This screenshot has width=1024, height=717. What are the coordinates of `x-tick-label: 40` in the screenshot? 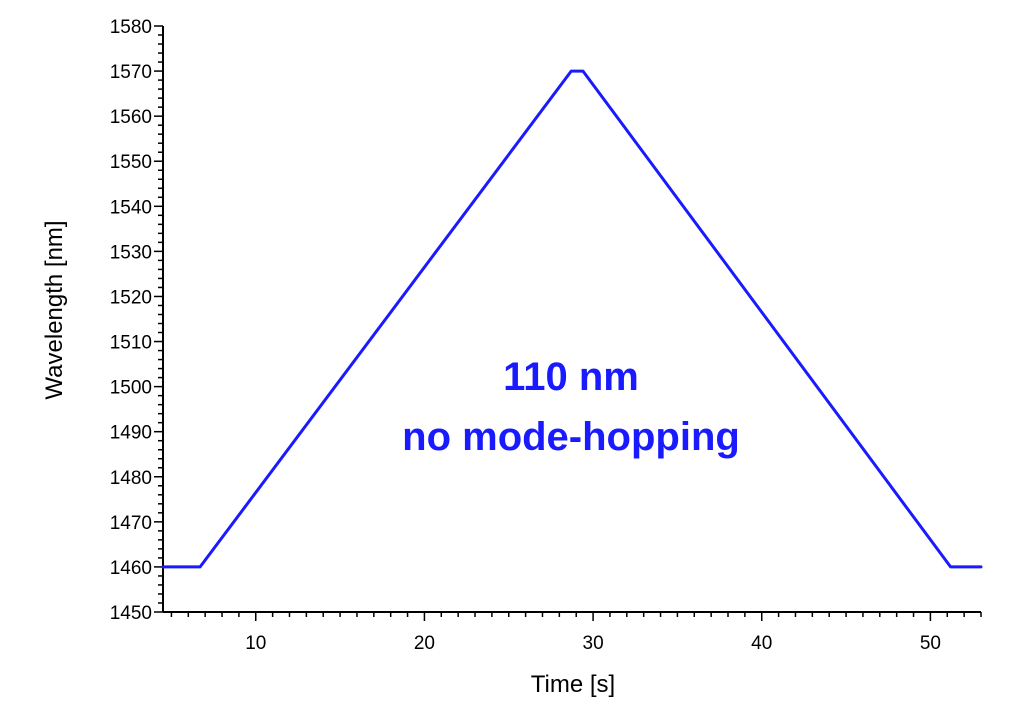 It's located at (761, 643).